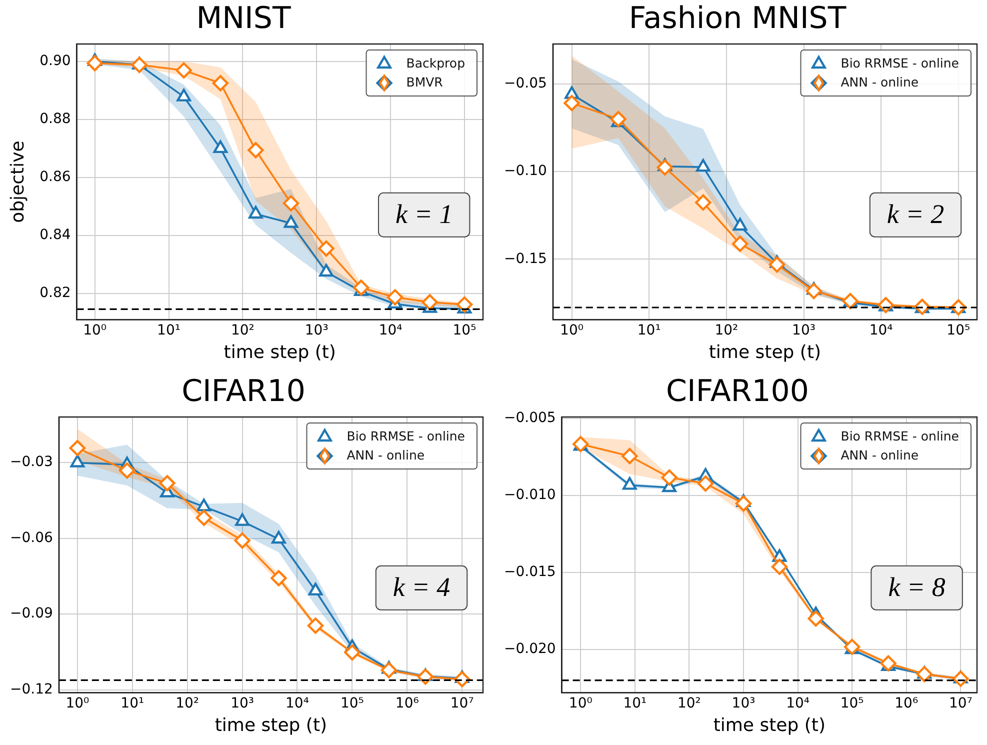 The height and width of the screenshot is (745, 987). I want to click on y-tick-label: 0.90, so click(55, 61).